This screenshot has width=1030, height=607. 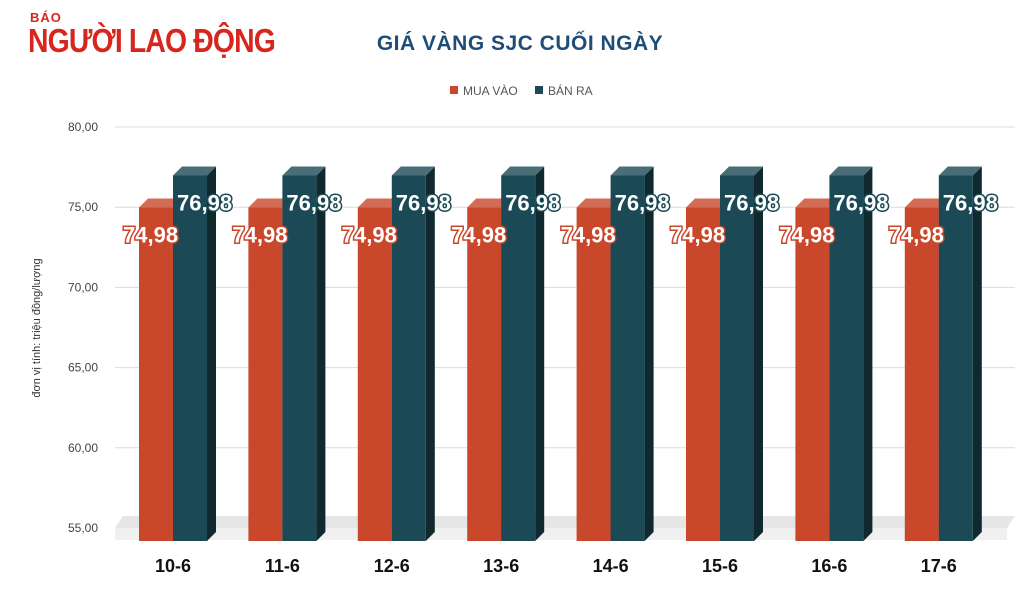 What do you see at coordinates (46, 17) in the screenshot?
I see `logo-small-text: BÁO` at bounding box center [46, 17].